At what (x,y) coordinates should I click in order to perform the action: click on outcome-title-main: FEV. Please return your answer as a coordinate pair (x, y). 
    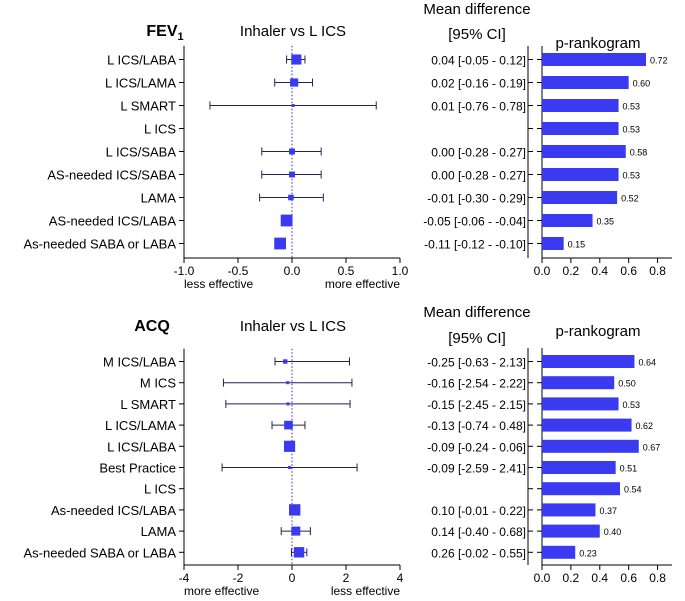
    Looking at the image, I should click on (161, 31).